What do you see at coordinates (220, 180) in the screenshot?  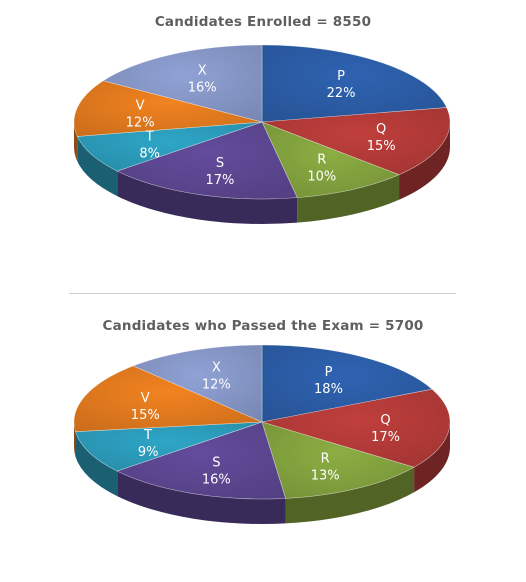 I see `slice-percent-s: 17%` at bounding box center [220, 180].